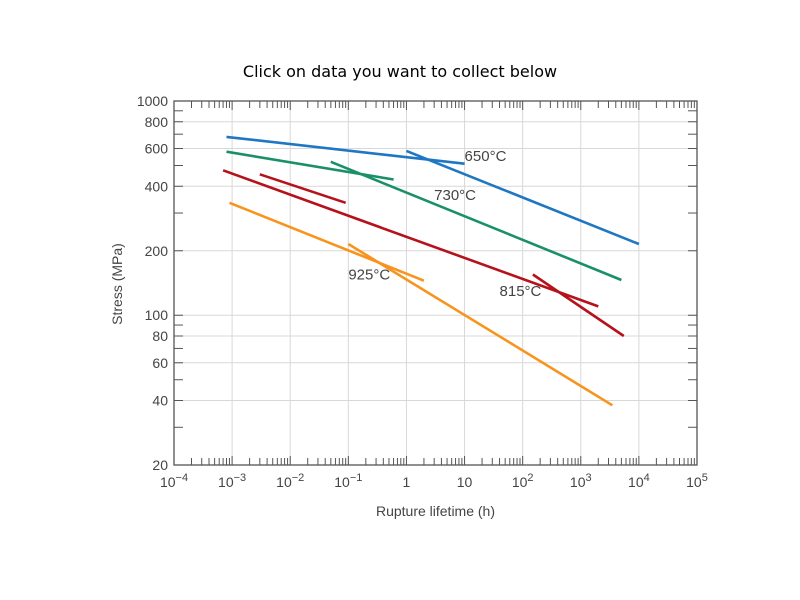  Describe the element at coordinates (160, 401) in the screenshot. I see `y-tick-label: 40` at that location.